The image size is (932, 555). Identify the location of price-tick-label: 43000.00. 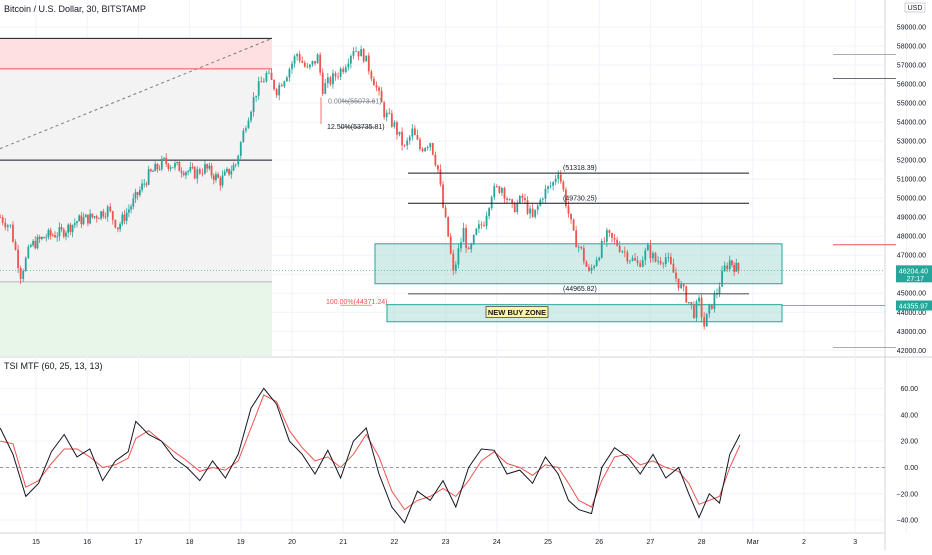
(911, 332).